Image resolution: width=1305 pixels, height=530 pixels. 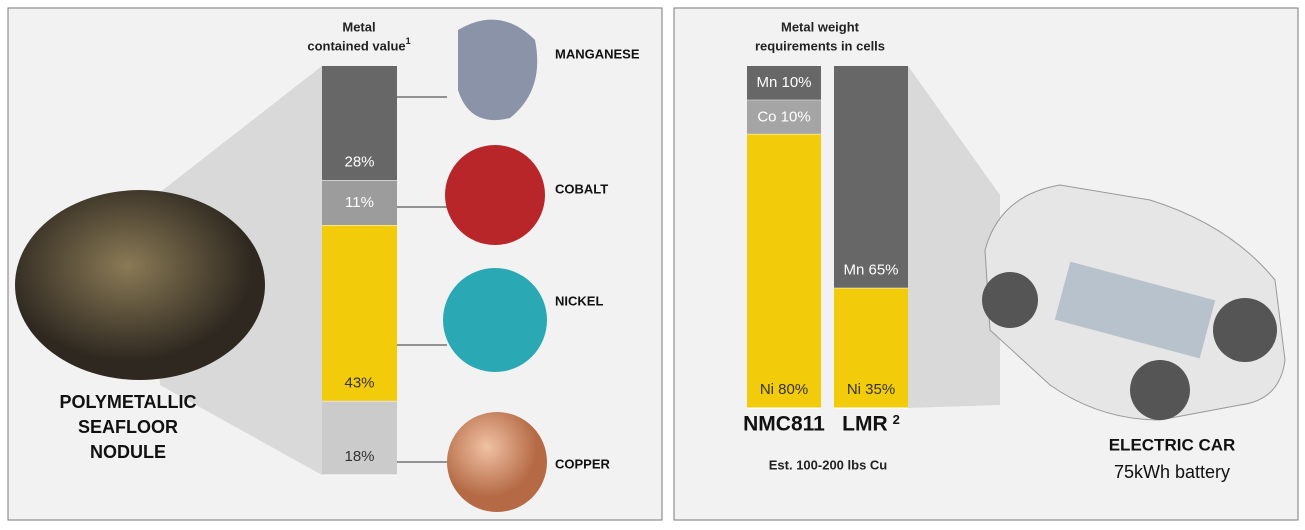 What do you see at coordinates (1172, 444) in the screenshot?
I see `annotation: ELECTRIC CAR` at bounding box center [1172, 444].